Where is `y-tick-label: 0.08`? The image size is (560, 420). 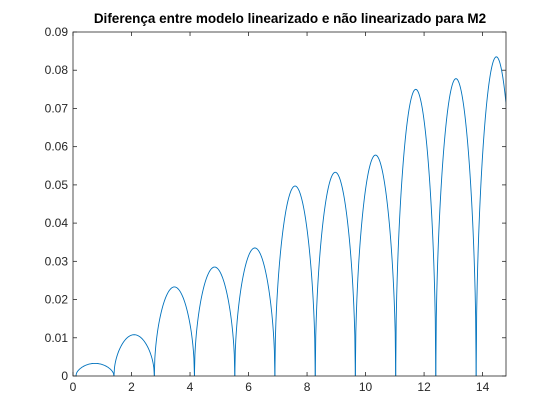
y-tick-label: 0.08 is located at coordinates (57, 70).